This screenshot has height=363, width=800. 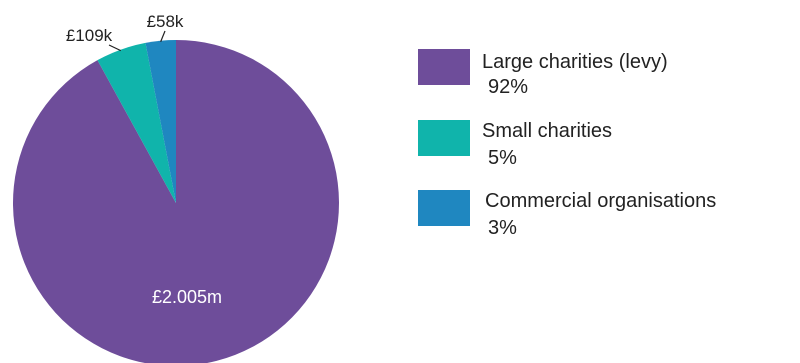 I want to click on leader-line-commercial-organisations, so click(x=163, y=36).